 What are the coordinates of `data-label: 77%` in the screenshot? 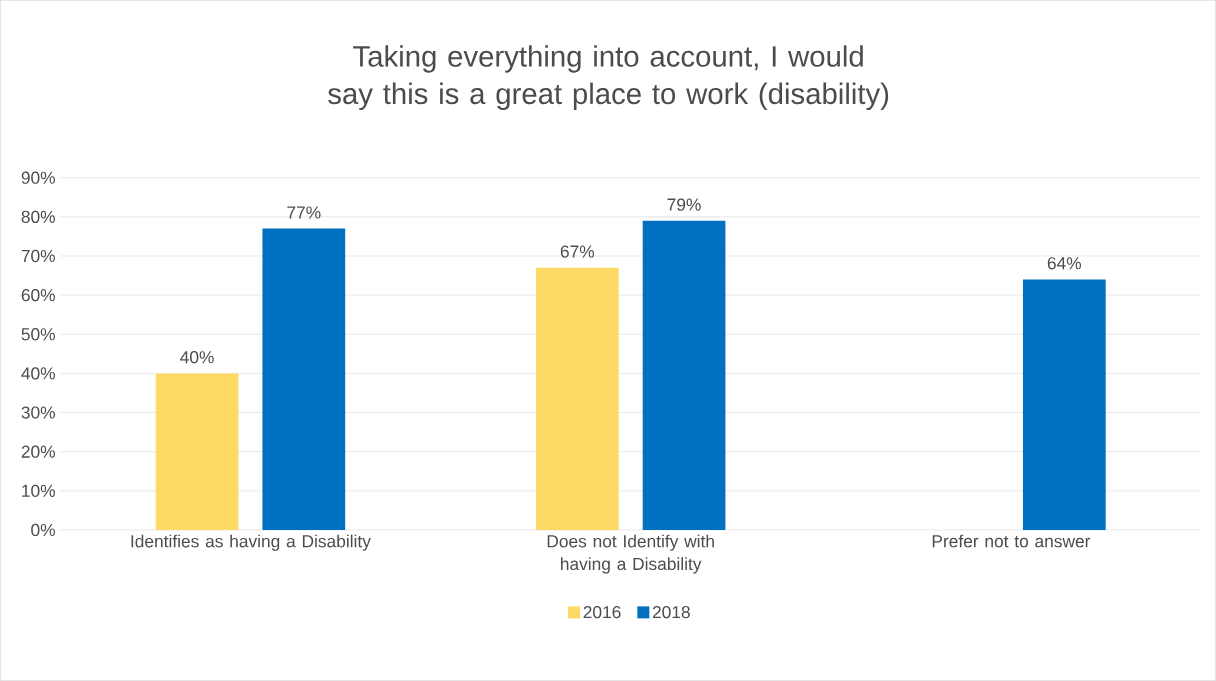 It's located at (304, 212).